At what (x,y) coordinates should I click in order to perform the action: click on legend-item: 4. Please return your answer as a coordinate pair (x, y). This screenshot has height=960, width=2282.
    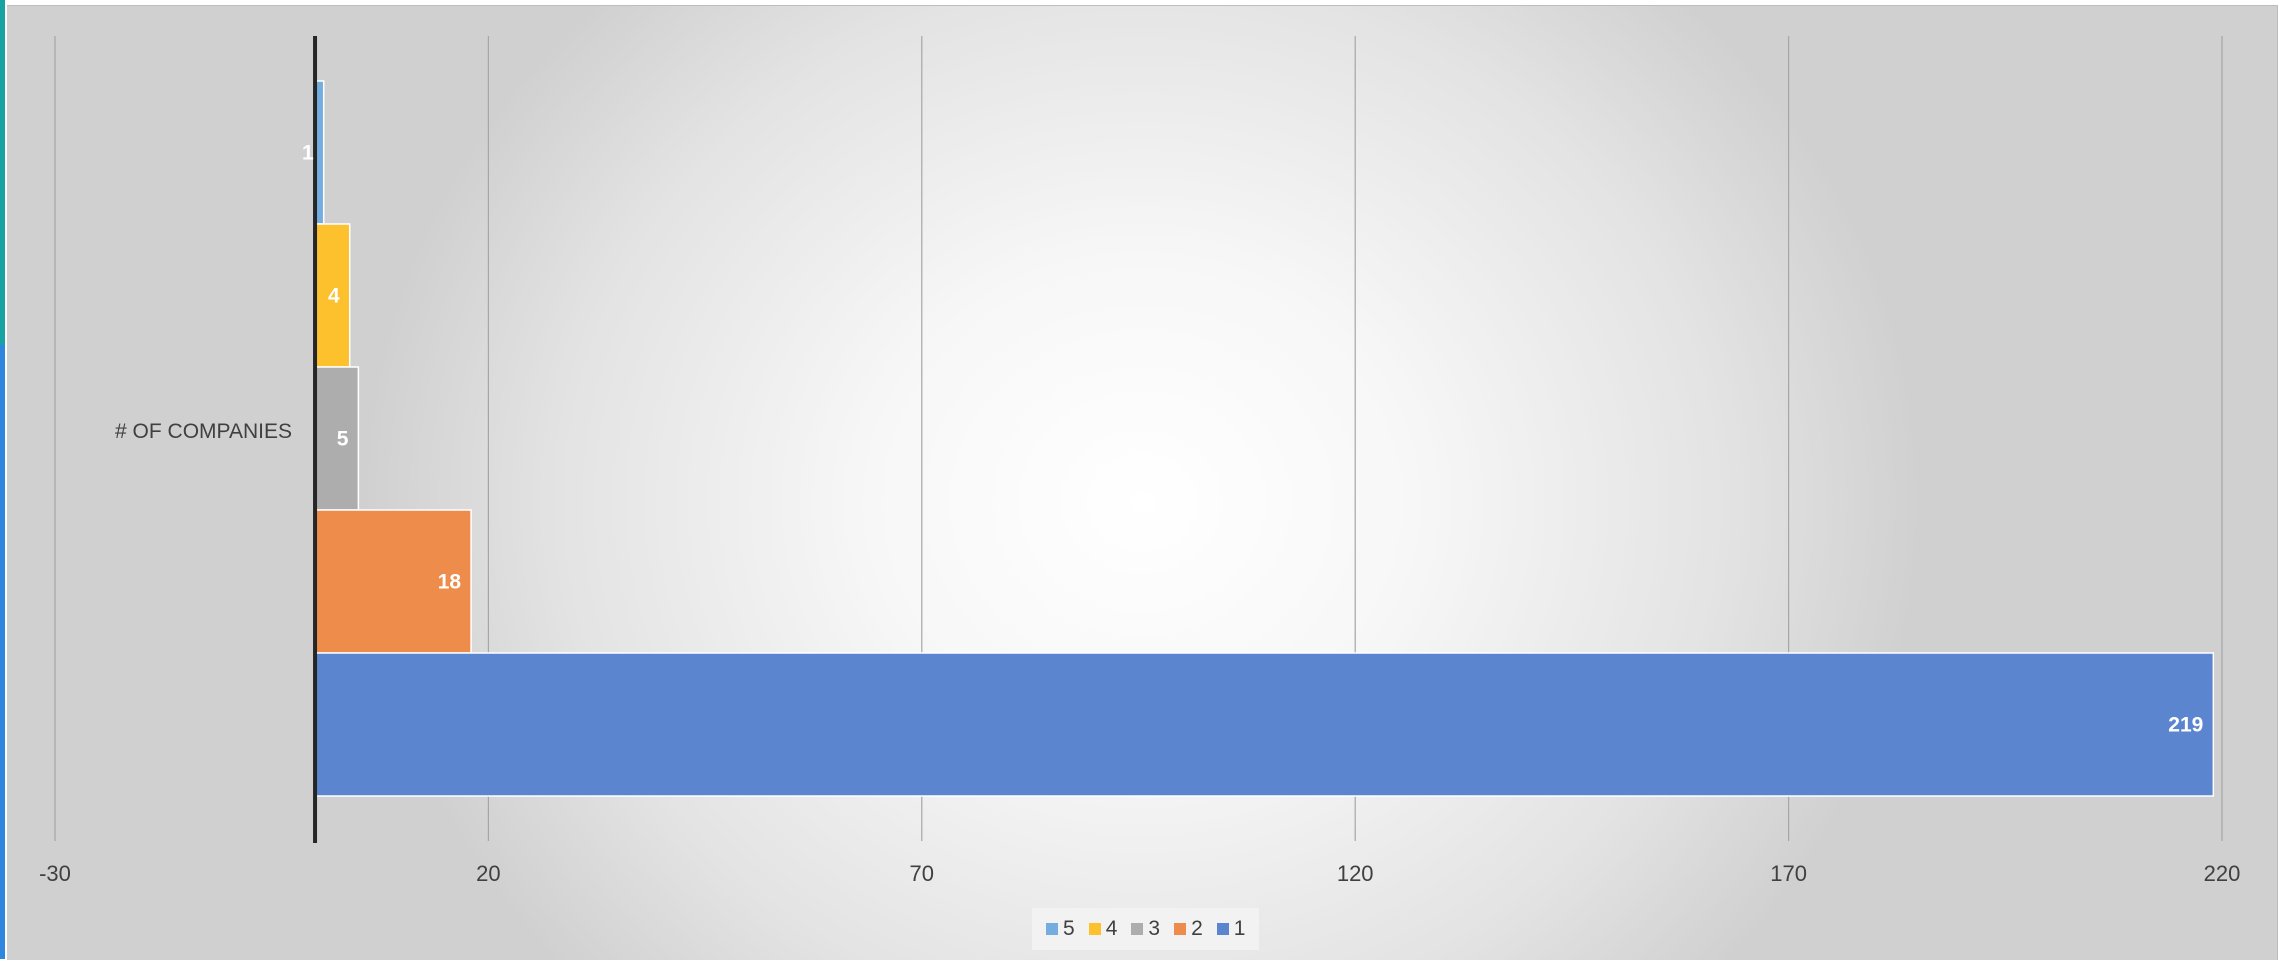
    Looking at the image, I should click on (1103, 929).